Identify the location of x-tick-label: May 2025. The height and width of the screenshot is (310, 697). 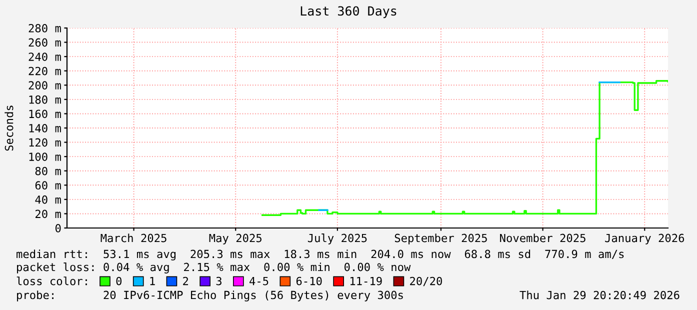
(235, 239).